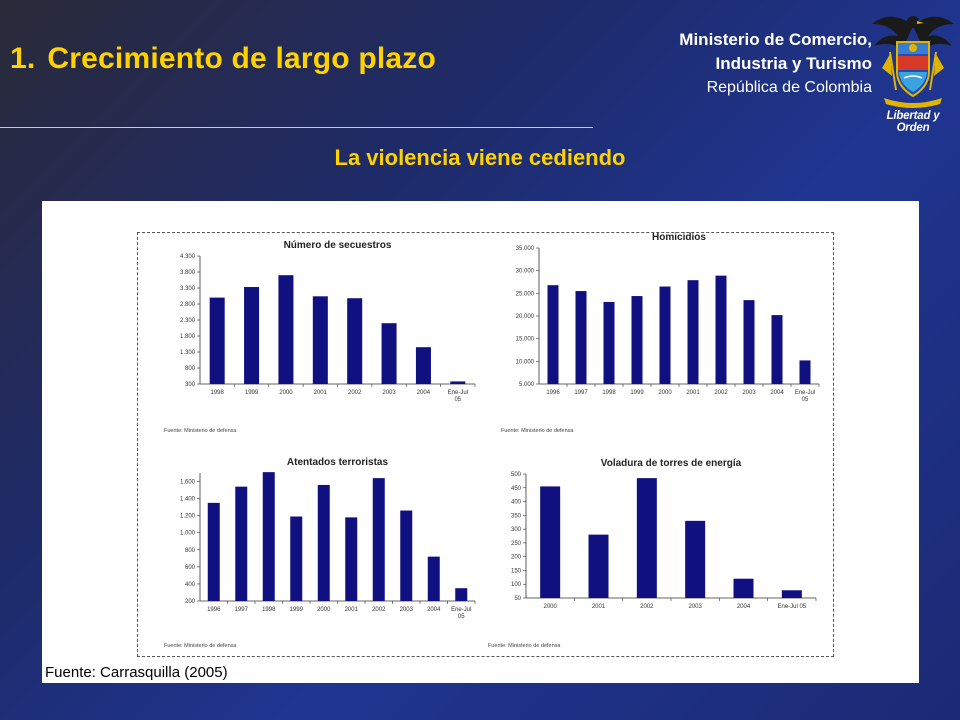  What do you see at coordinates (525, 249) in the screenshot?
I see `y-tick-label: 35.000` at bounding box center [525, 249].